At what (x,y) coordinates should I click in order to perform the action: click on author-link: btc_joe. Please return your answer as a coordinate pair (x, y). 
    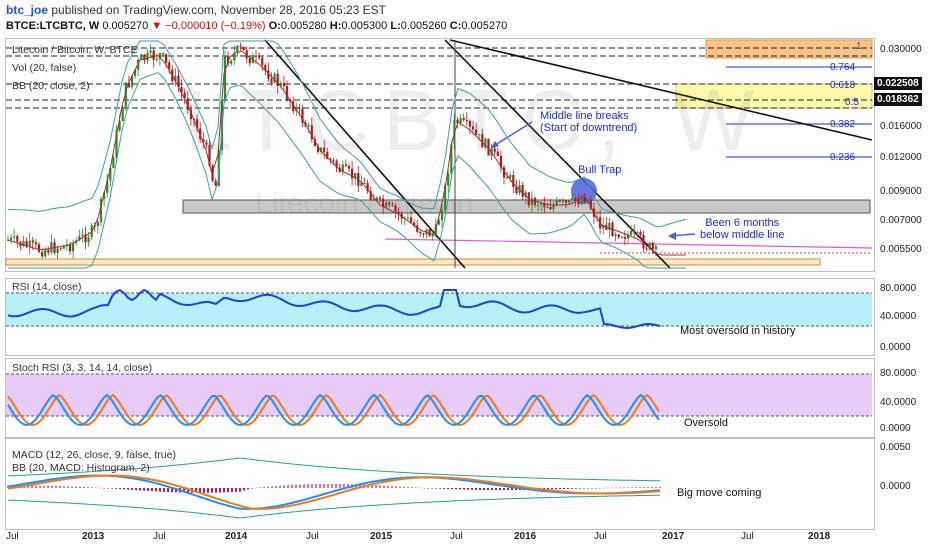
    Looking at the image, I should click on (27, 10).